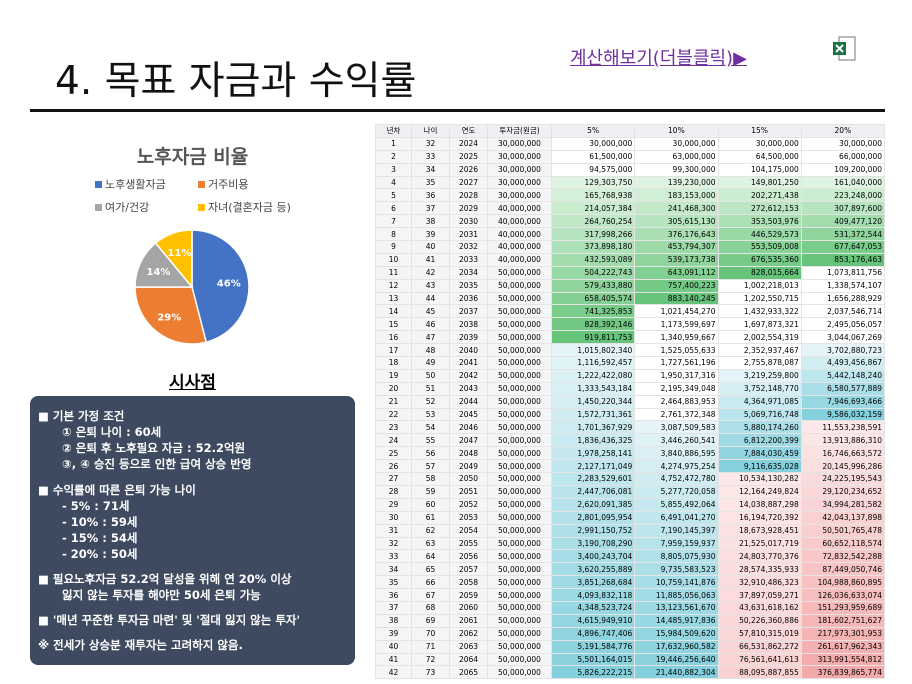  I want to click on cell: 72, so click(430, 659).